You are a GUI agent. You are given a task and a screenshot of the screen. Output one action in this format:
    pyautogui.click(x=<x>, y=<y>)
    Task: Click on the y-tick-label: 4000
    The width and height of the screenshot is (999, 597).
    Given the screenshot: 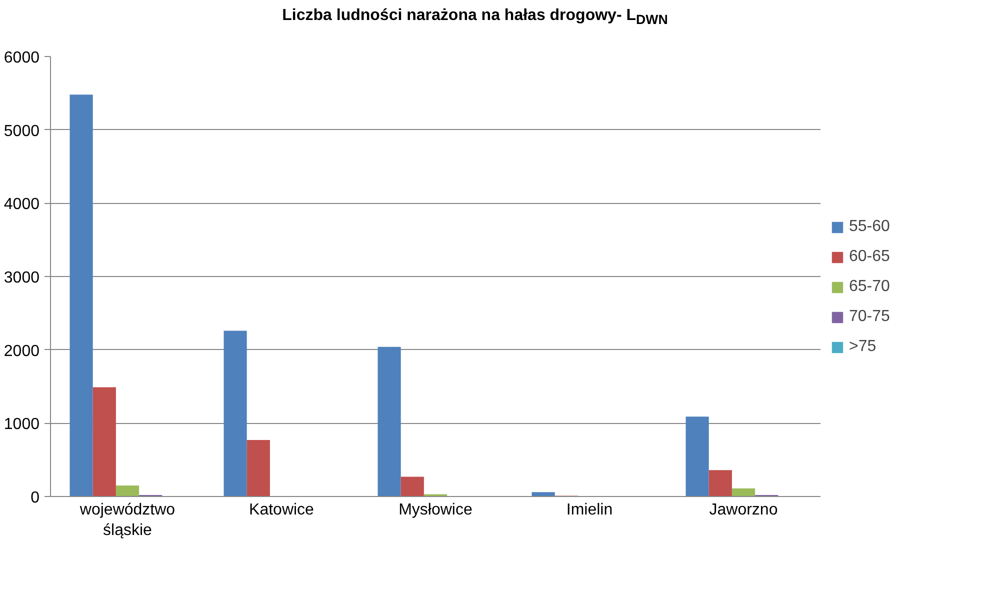 What is the action you would take?
    pyautogui.click(x=22, y=205)
    